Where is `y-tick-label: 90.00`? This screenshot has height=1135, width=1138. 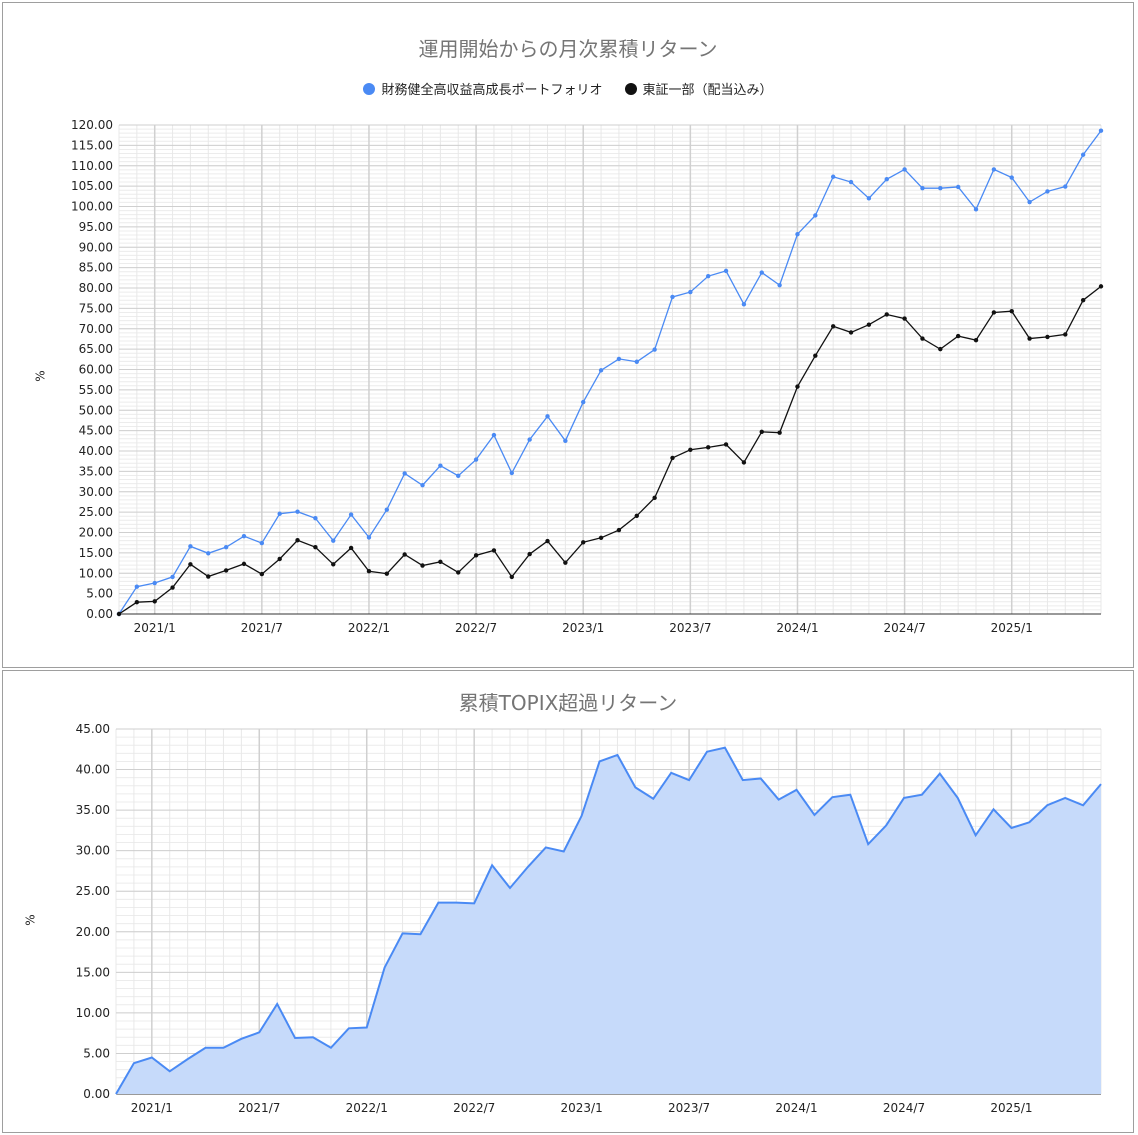
y-tick-label: 90.00 is located at coordinates (96, 247).